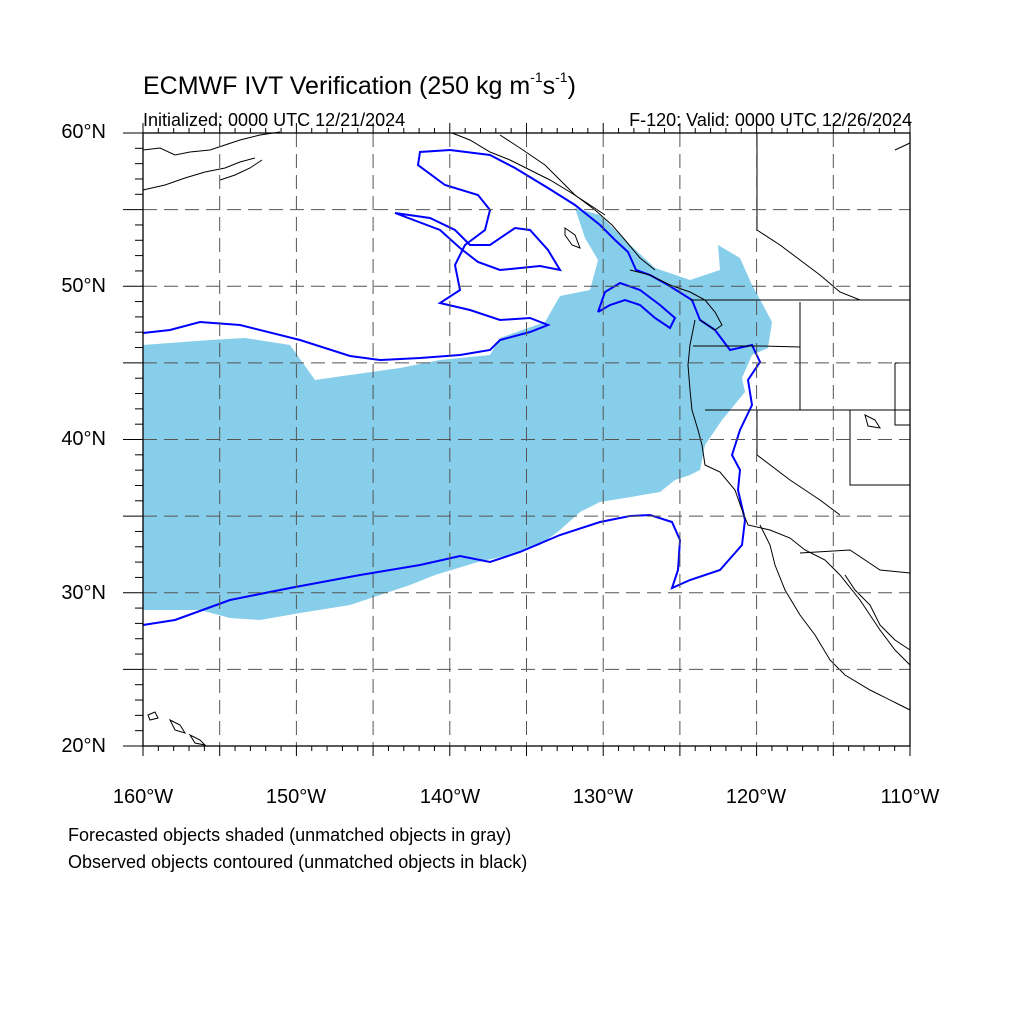 Image resolution: width=1024 pixels, height=1024 pixels. Describe the element at coordinates (910, 797) in the screenshot. I see `lon-label-110w: 110°W` at that location.